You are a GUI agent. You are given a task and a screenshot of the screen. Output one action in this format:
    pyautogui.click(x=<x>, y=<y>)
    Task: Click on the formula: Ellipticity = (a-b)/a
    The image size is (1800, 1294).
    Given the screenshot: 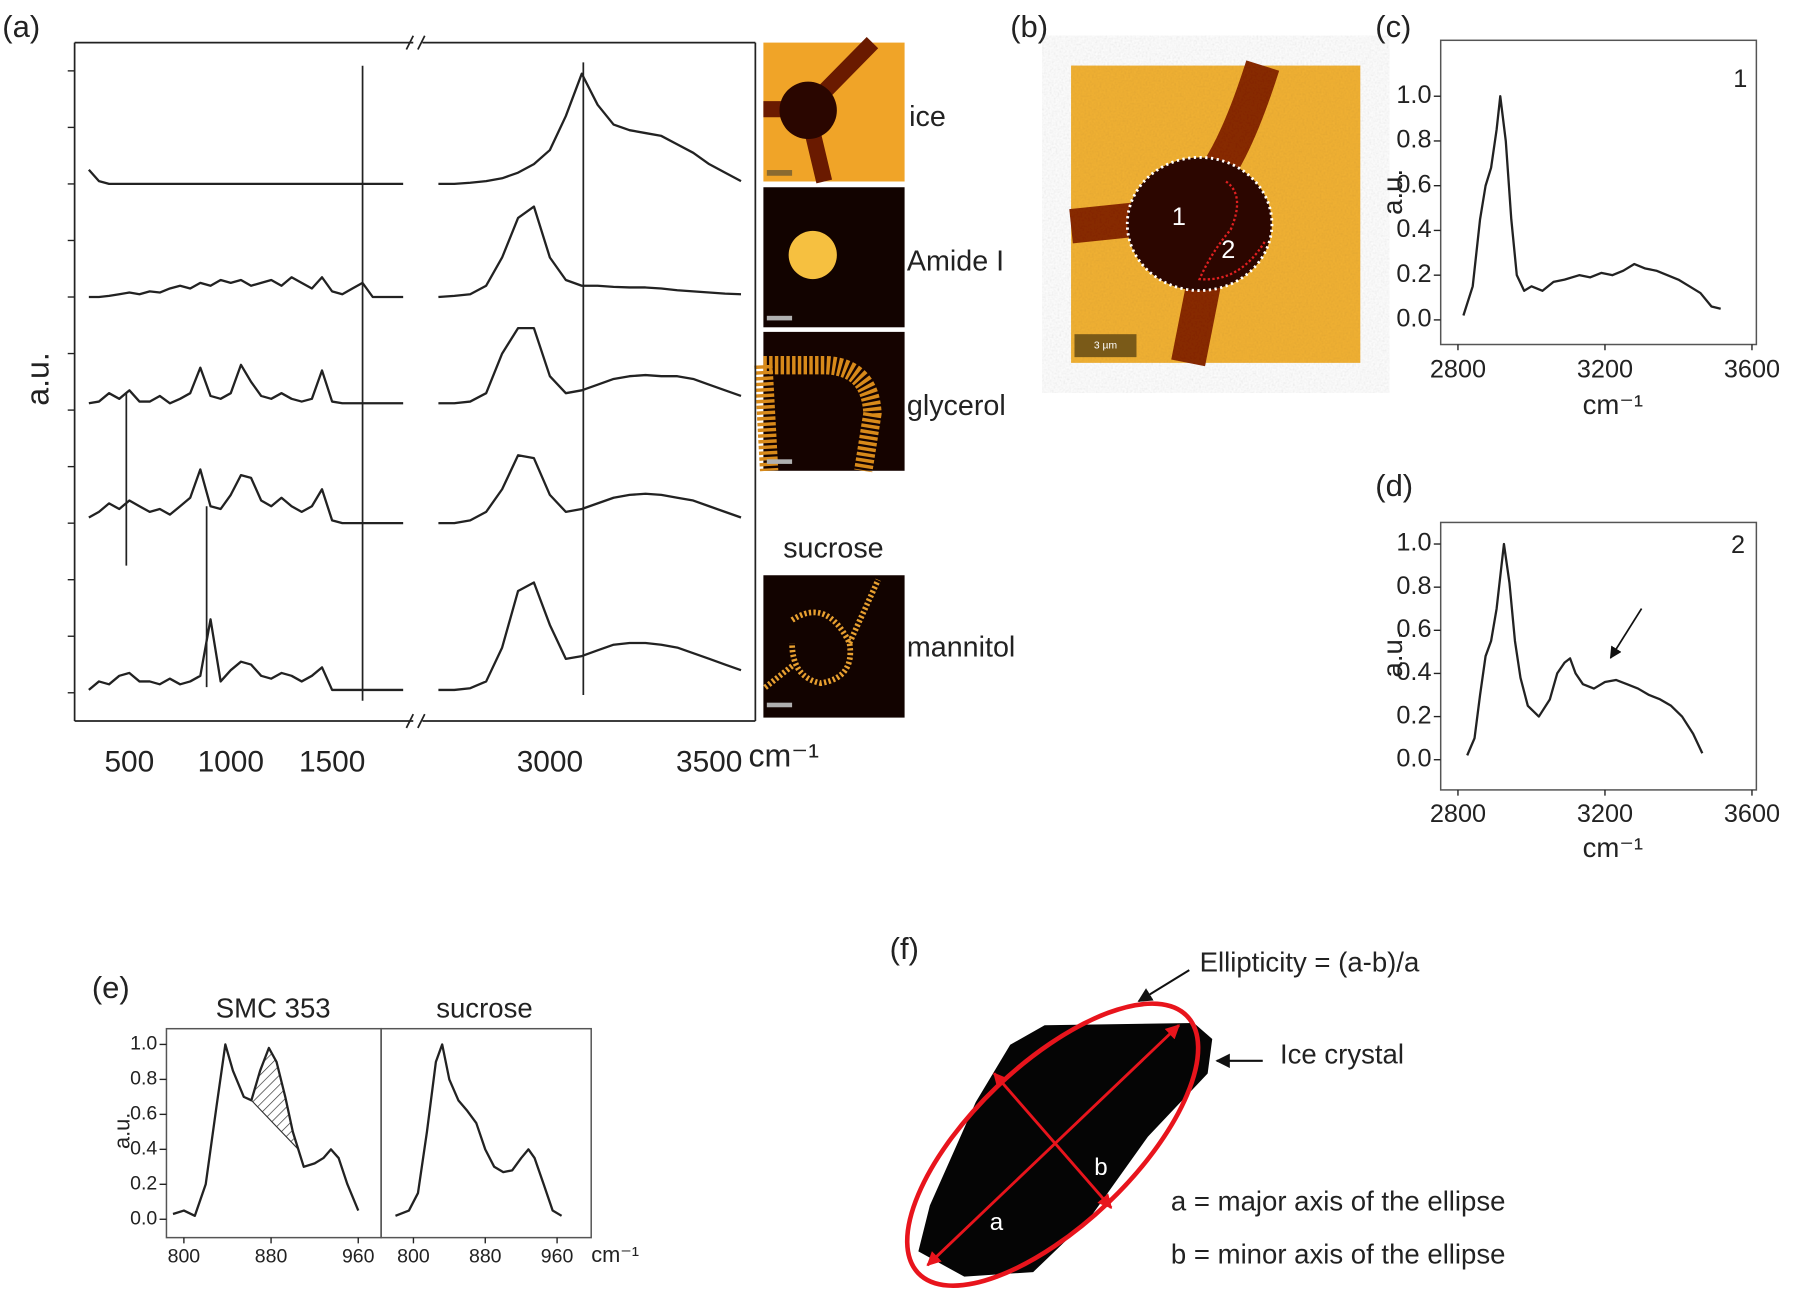 What is the action you would take?
    pyautogui.click(x=1310, y=962)
    